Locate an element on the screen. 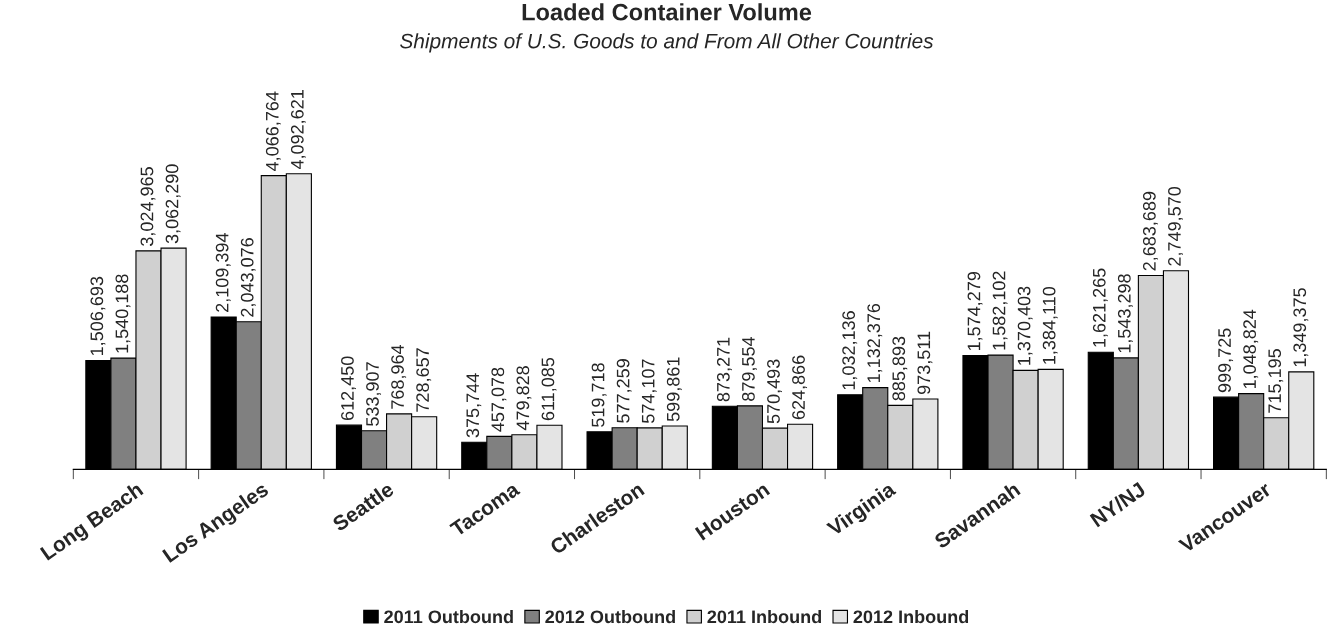 This screenshot has width=1333, height=643. data-label: 375,744 is located at coordinates (474, 405).